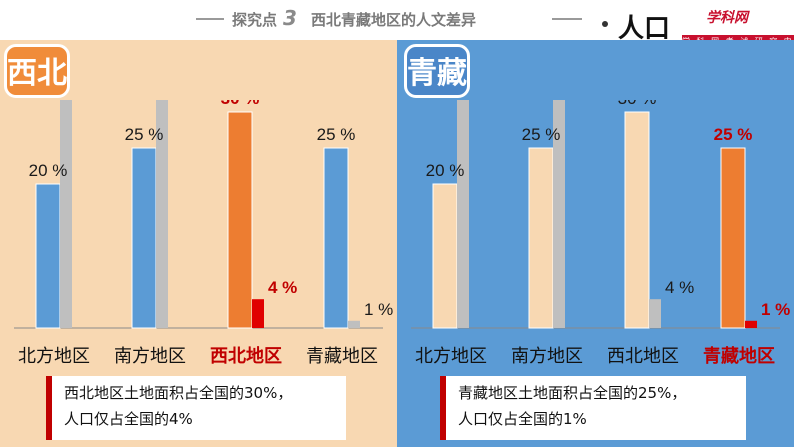 The image size is (794, 447). Describe the element at coordinates (522, 419) in the screenshot. I see `caption-line: 人口仅占全国的1%` at that location.